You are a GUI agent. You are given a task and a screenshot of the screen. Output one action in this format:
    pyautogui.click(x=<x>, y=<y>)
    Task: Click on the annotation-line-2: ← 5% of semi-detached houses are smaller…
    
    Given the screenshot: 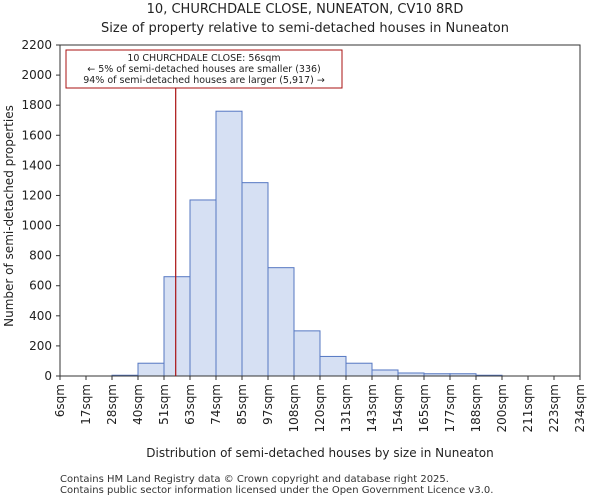 What is the action you would take?
    pyautogui.click(x=204, y=69)
    